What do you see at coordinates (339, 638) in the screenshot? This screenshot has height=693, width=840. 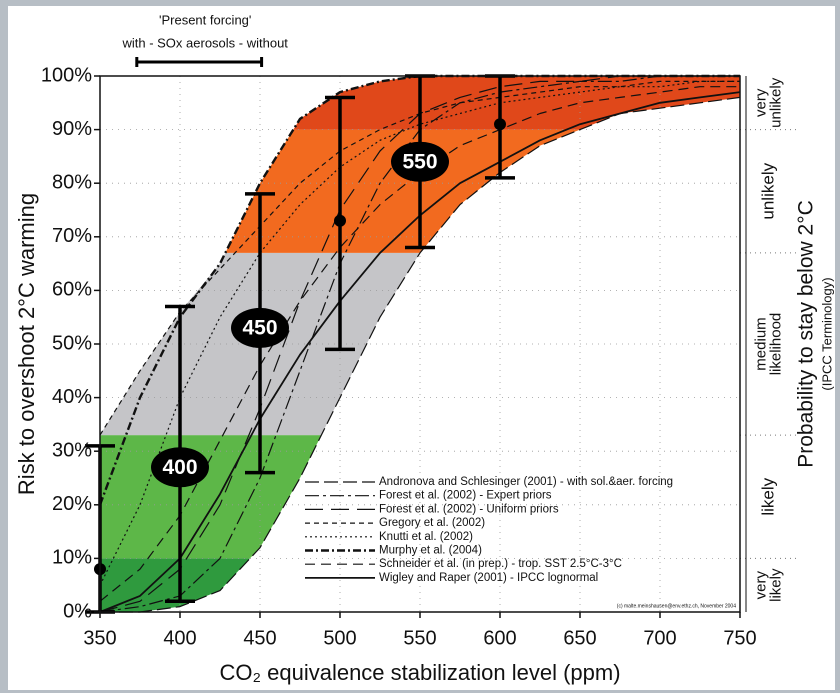 I see `x-tick-label: 500` at bounding box center [339, 638].